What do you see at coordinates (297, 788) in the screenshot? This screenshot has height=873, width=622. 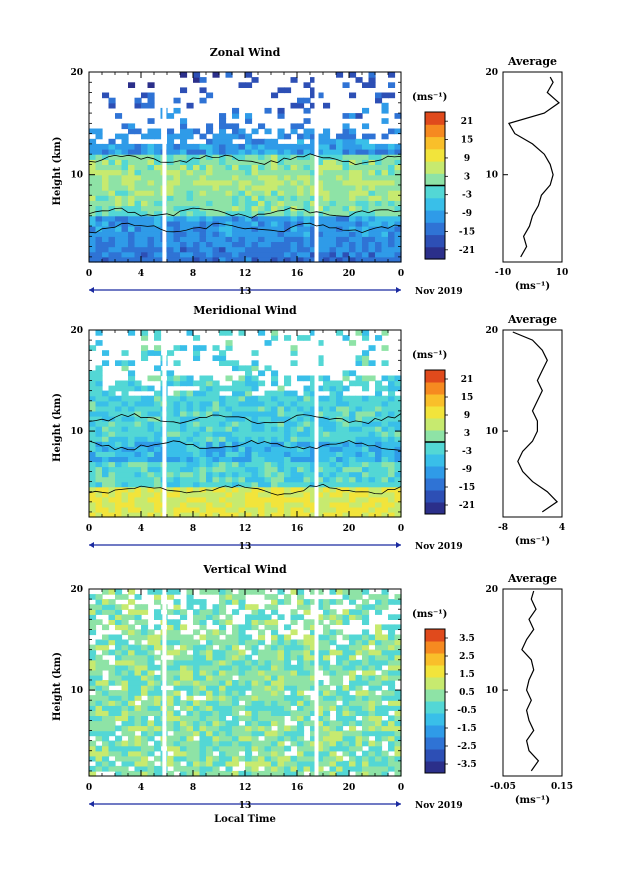 I see `x-tick-label: 16` at bounding box center [297, 788].